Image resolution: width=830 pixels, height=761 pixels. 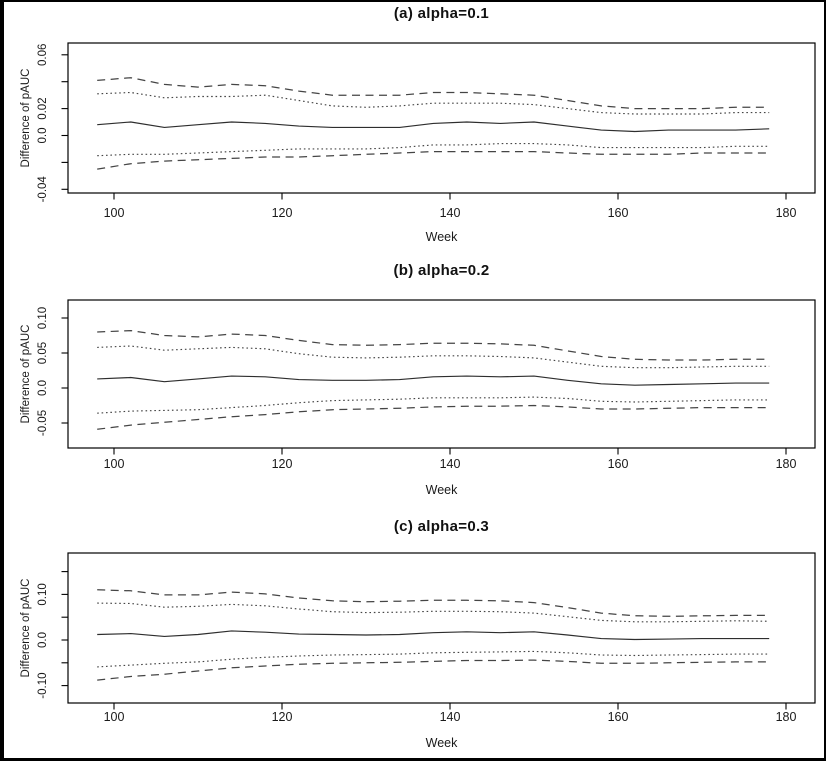 What do you see at coordinates (43, 423) in the screenshot?
I see `y-axis-tick-label: -0.05` at bounding box center [43, 423].